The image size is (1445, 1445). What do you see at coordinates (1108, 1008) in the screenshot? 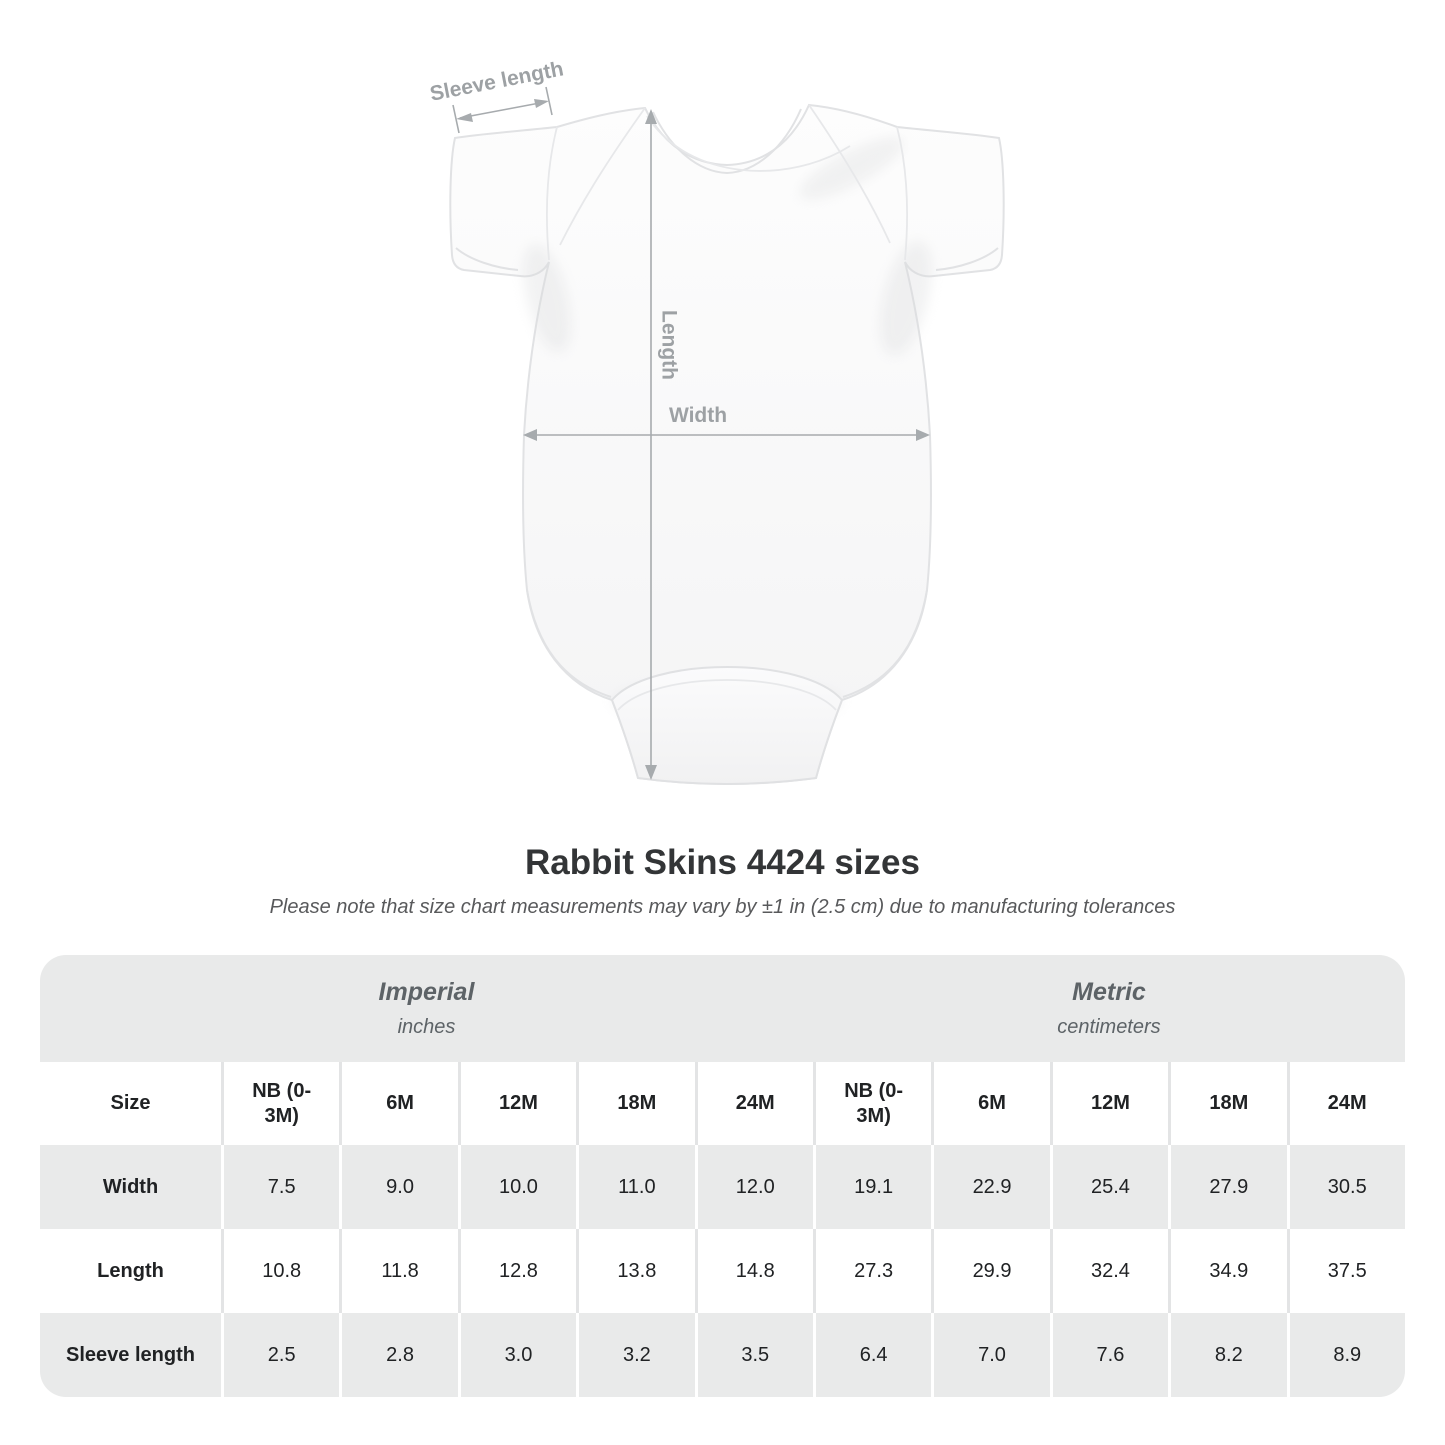
I see `metric-group-header: Metric centimeters` at bounding box center [1108, 1008].